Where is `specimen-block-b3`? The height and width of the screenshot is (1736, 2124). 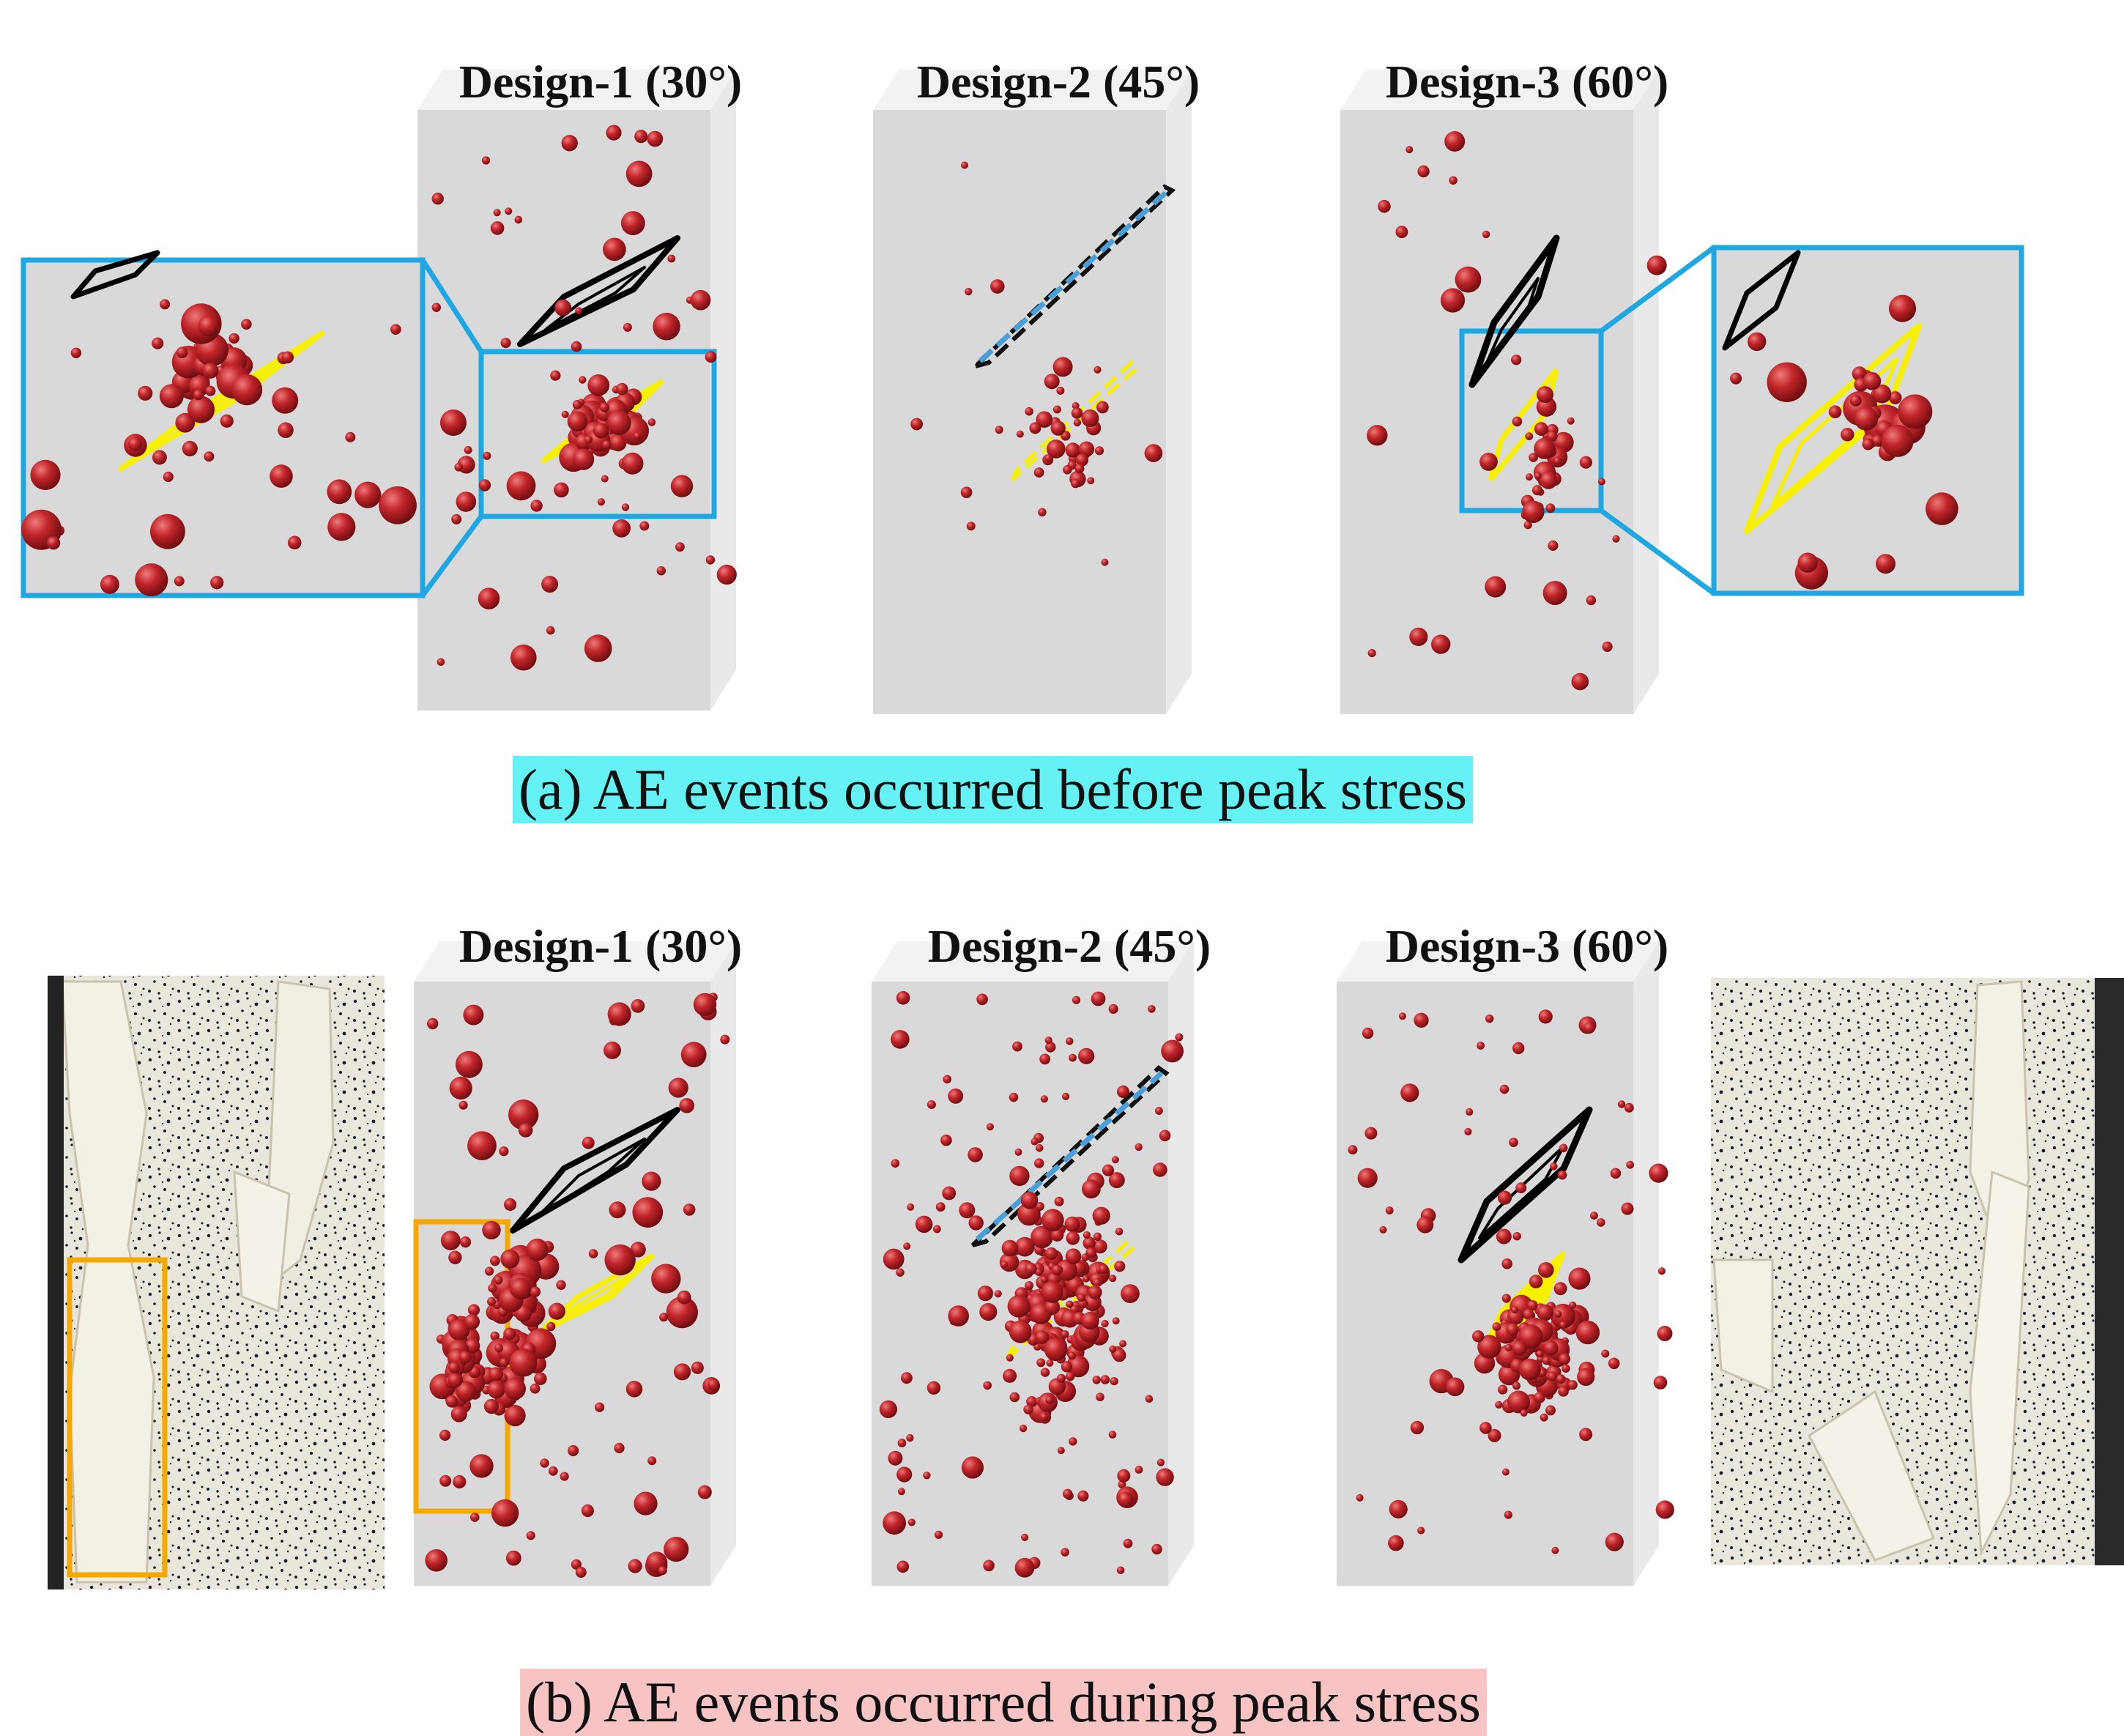 specimen-block-b3 is located at coordinates (1498, 1263).